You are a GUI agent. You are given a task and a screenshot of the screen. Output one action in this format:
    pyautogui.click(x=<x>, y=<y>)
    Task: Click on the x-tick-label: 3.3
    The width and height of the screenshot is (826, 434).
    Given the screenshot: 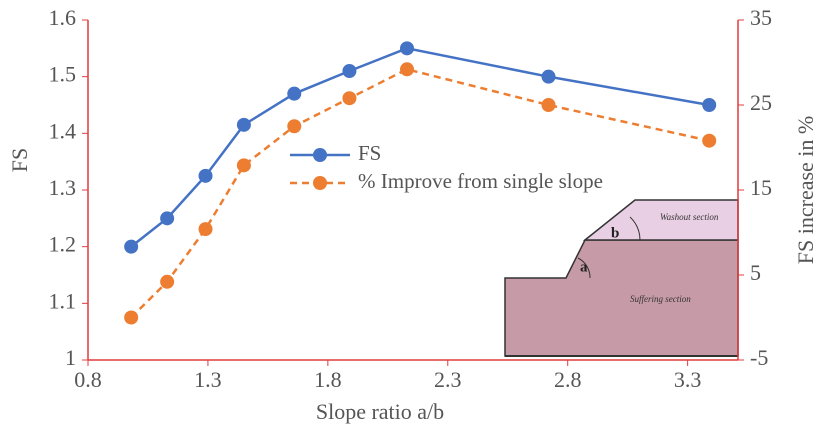 What is the action you would take?
    pyautogui.click(x=688, y=379)
    